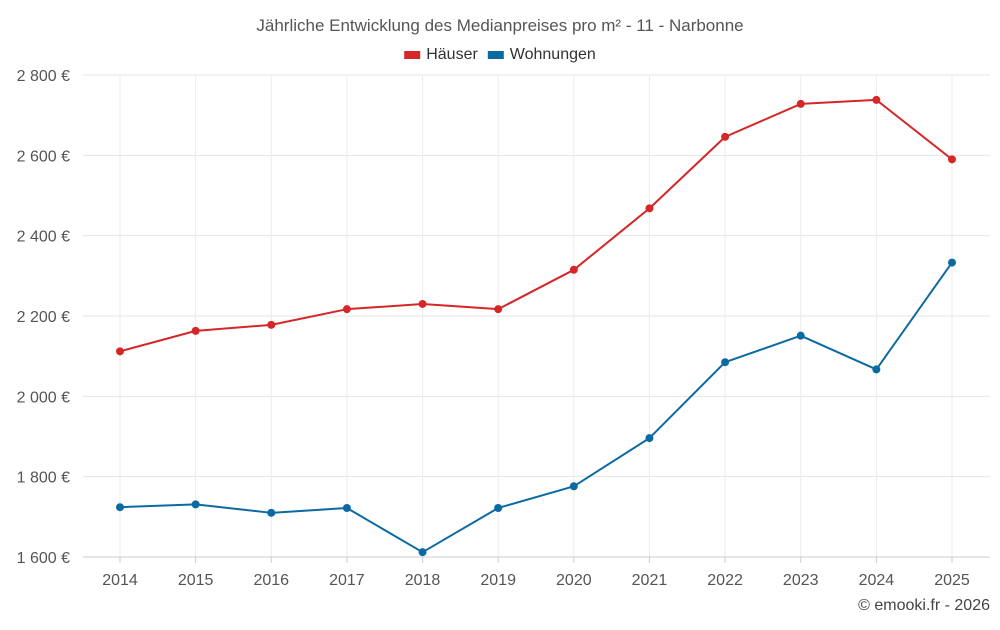  What do you see at coordinates (574, 580) in the screenshot?
I see `x-tick-label: 2020` at bounding box center [574, 580].